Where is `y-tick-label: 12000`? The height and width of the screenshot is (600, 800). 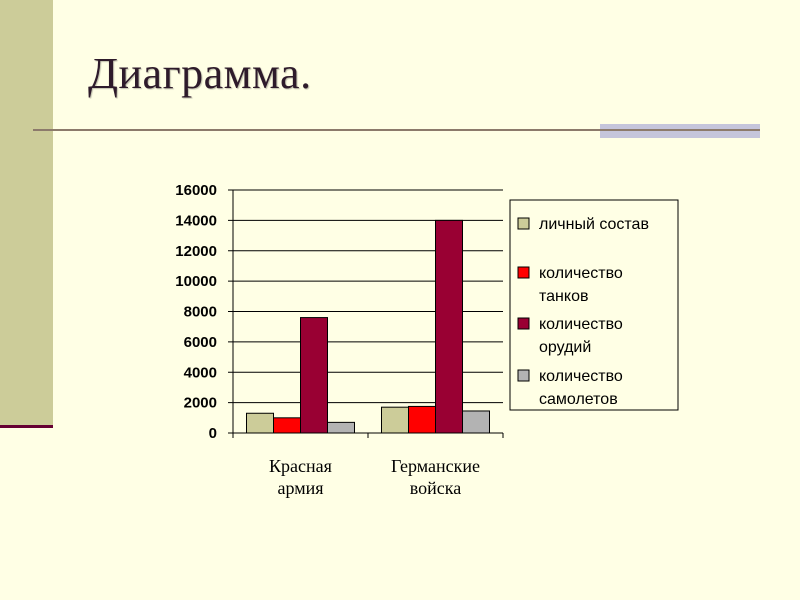 y-tick-label: 12000 is located at coordinates (196, 251).